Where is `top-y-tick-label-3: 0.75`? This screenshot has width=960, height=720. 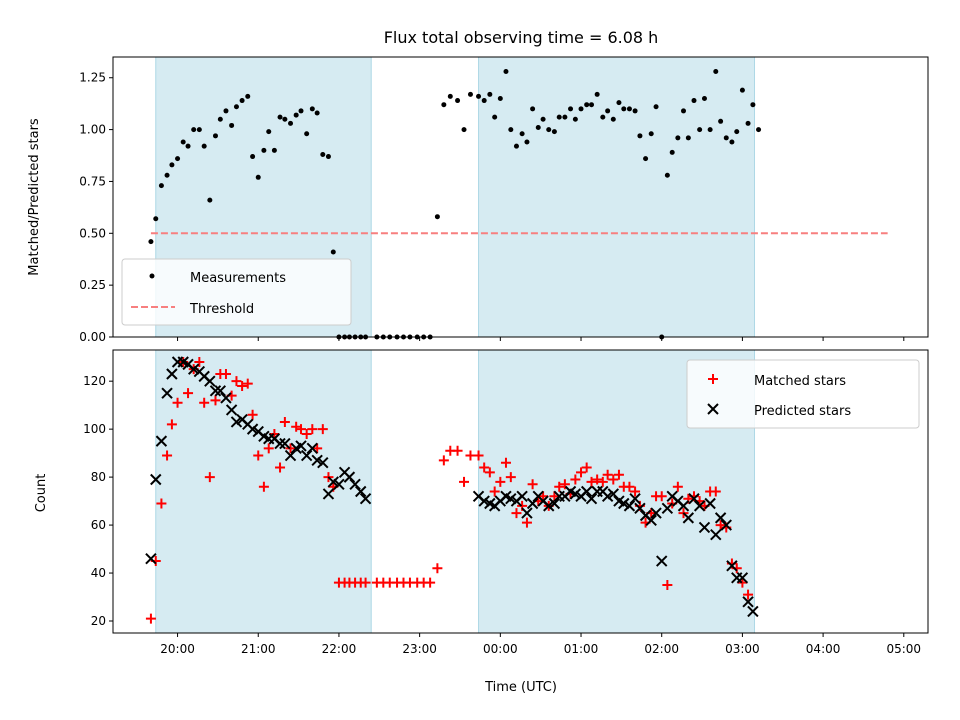 top-y-tick-label-3: 0.75 is located at coordinates (92, 181).